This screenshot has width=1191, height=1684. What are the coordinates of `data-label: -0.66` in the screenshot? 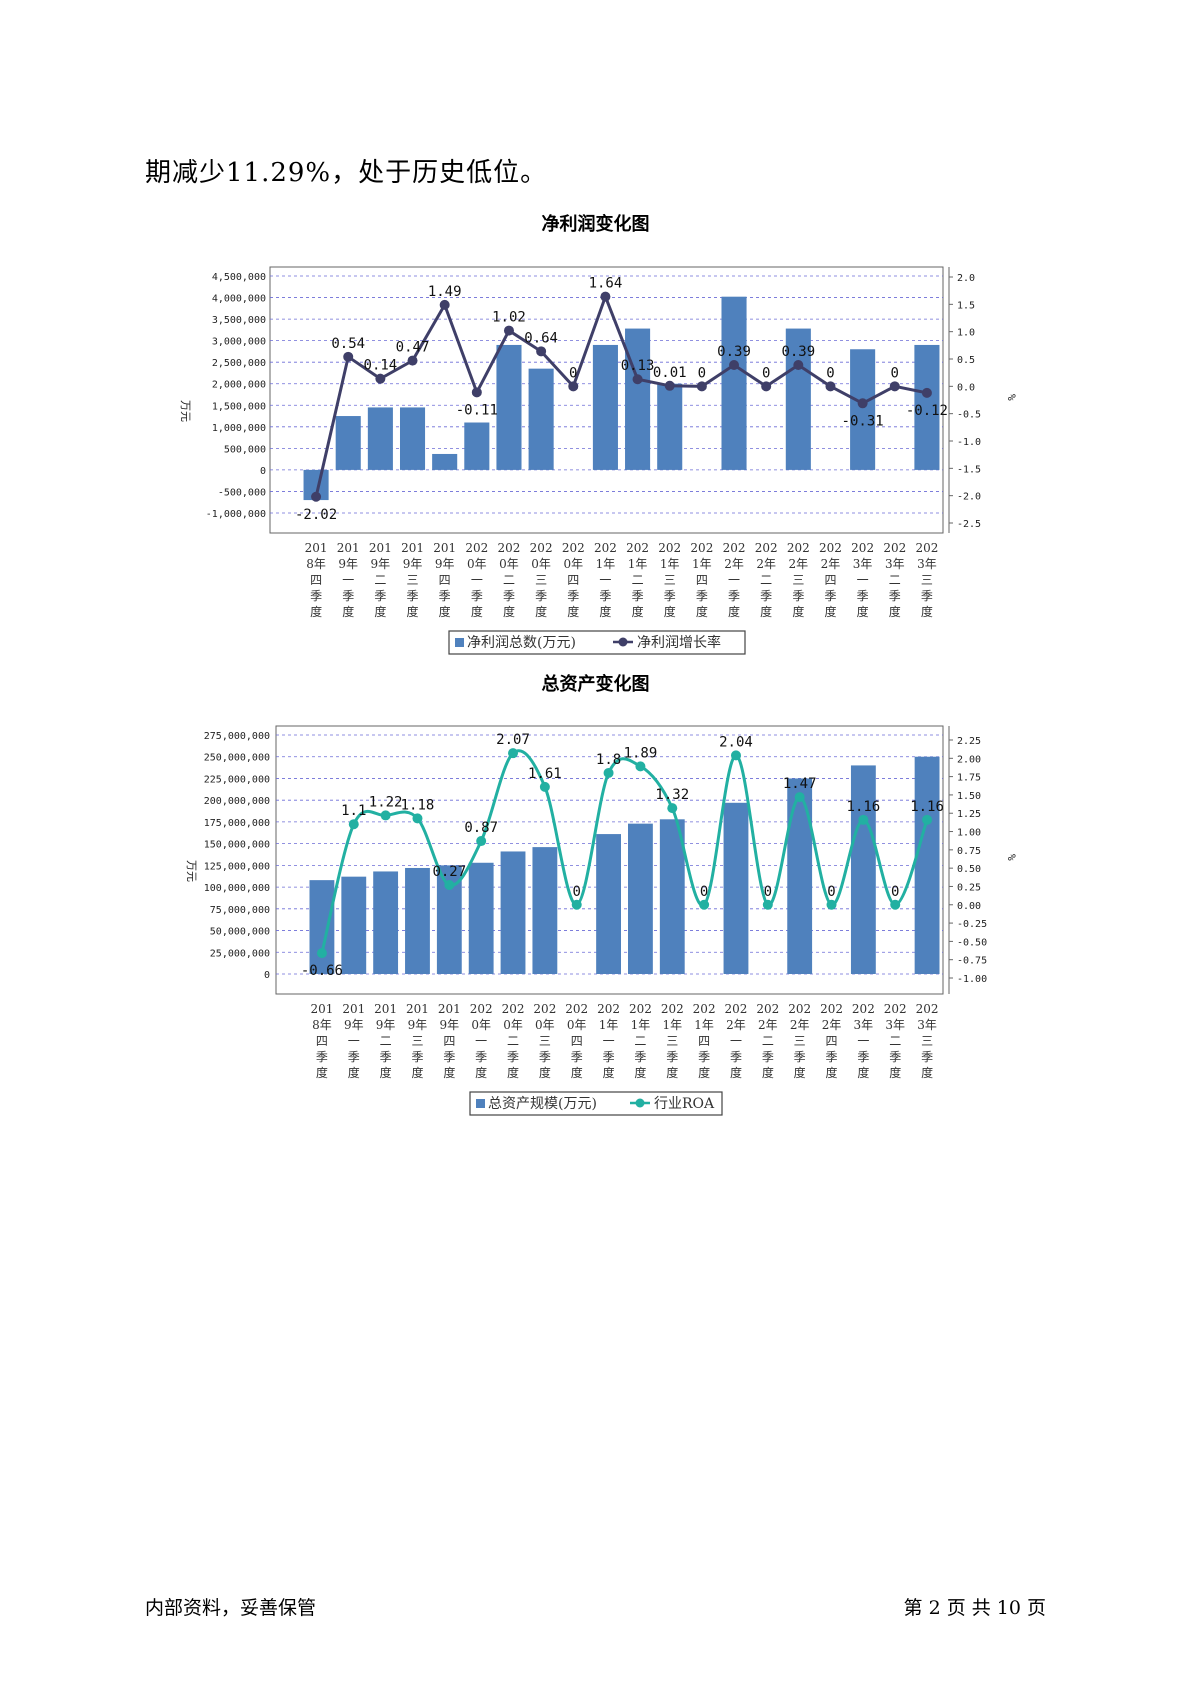 It's located at (322, 971).